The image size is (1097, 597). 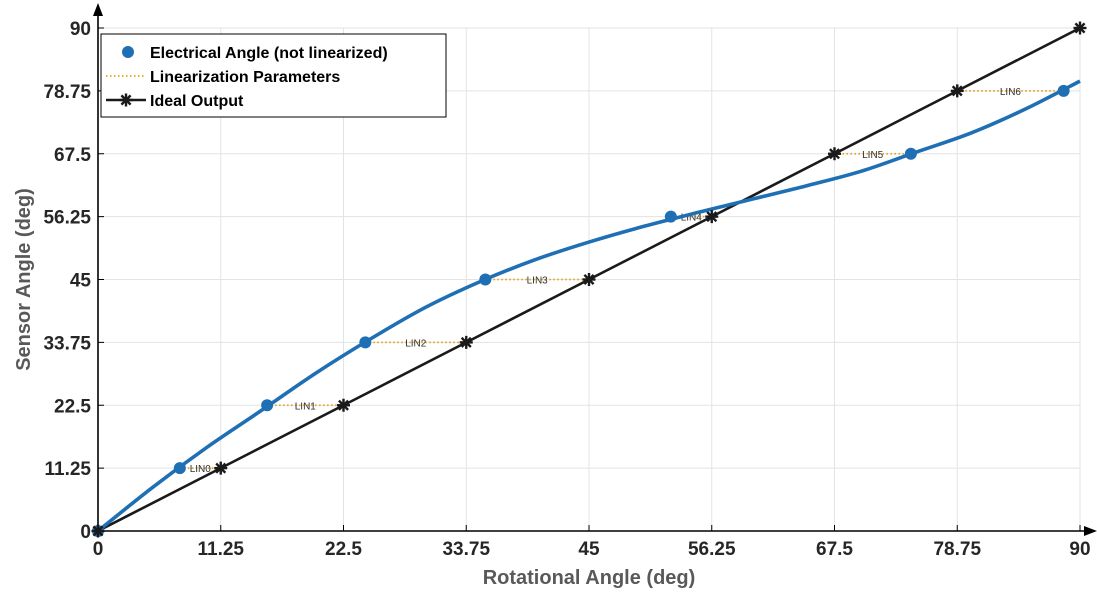 I want to click on x-axis-arrow, so click(x=1090, y=531).